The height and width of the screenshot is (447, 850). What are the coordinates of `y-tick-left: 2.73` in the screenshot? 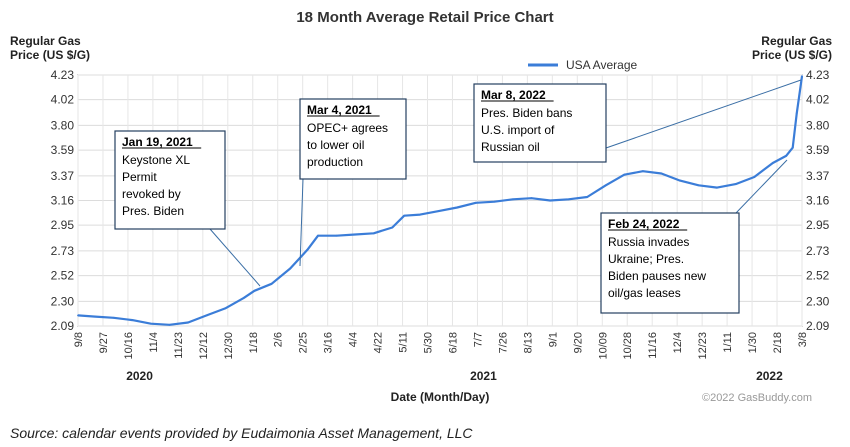 It's located at (63, 251).